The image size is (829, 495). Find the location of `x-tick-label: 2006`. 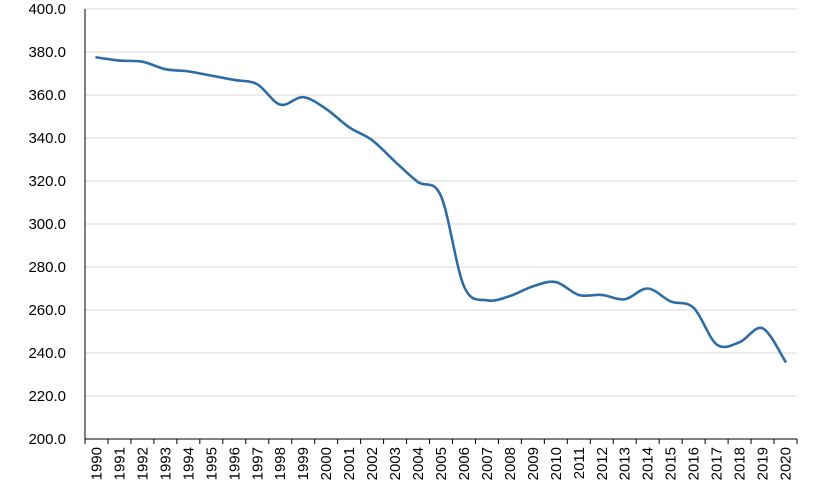

x-tick-label: 2006 is located at coordinates (464, 463).